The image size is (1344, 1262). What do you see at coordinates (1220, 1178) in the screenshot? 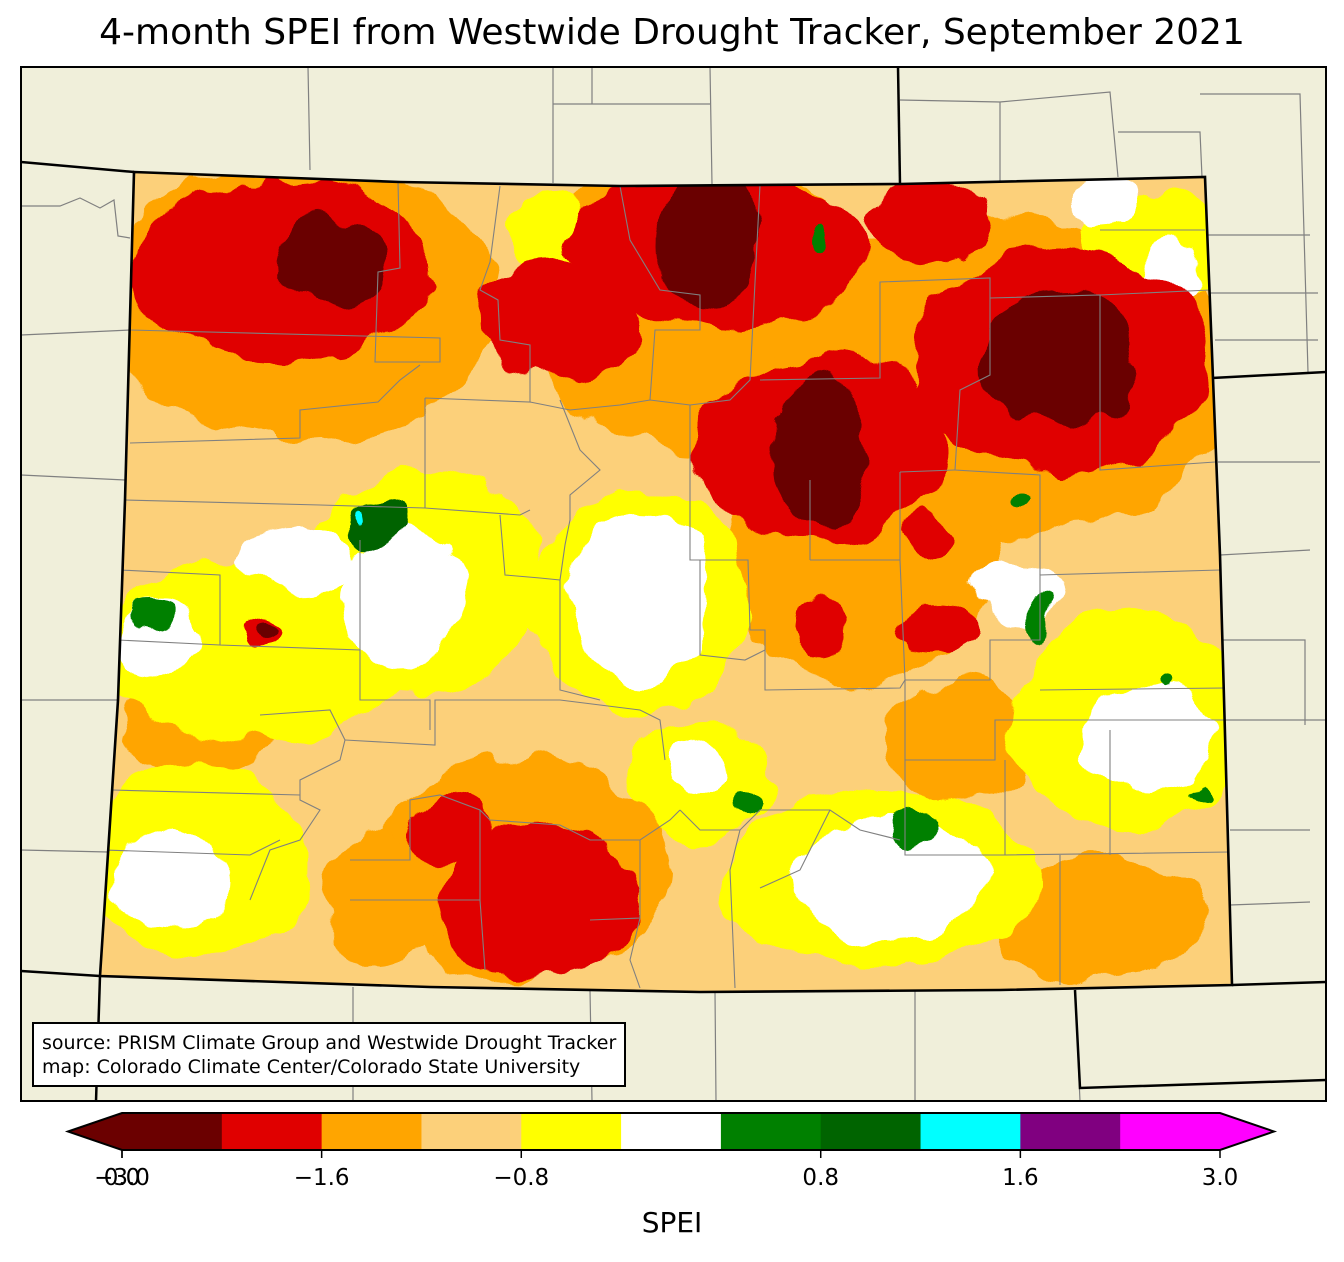
I see `colorbar-tick-label: 3.0` at bounding box center [1220, 1178].